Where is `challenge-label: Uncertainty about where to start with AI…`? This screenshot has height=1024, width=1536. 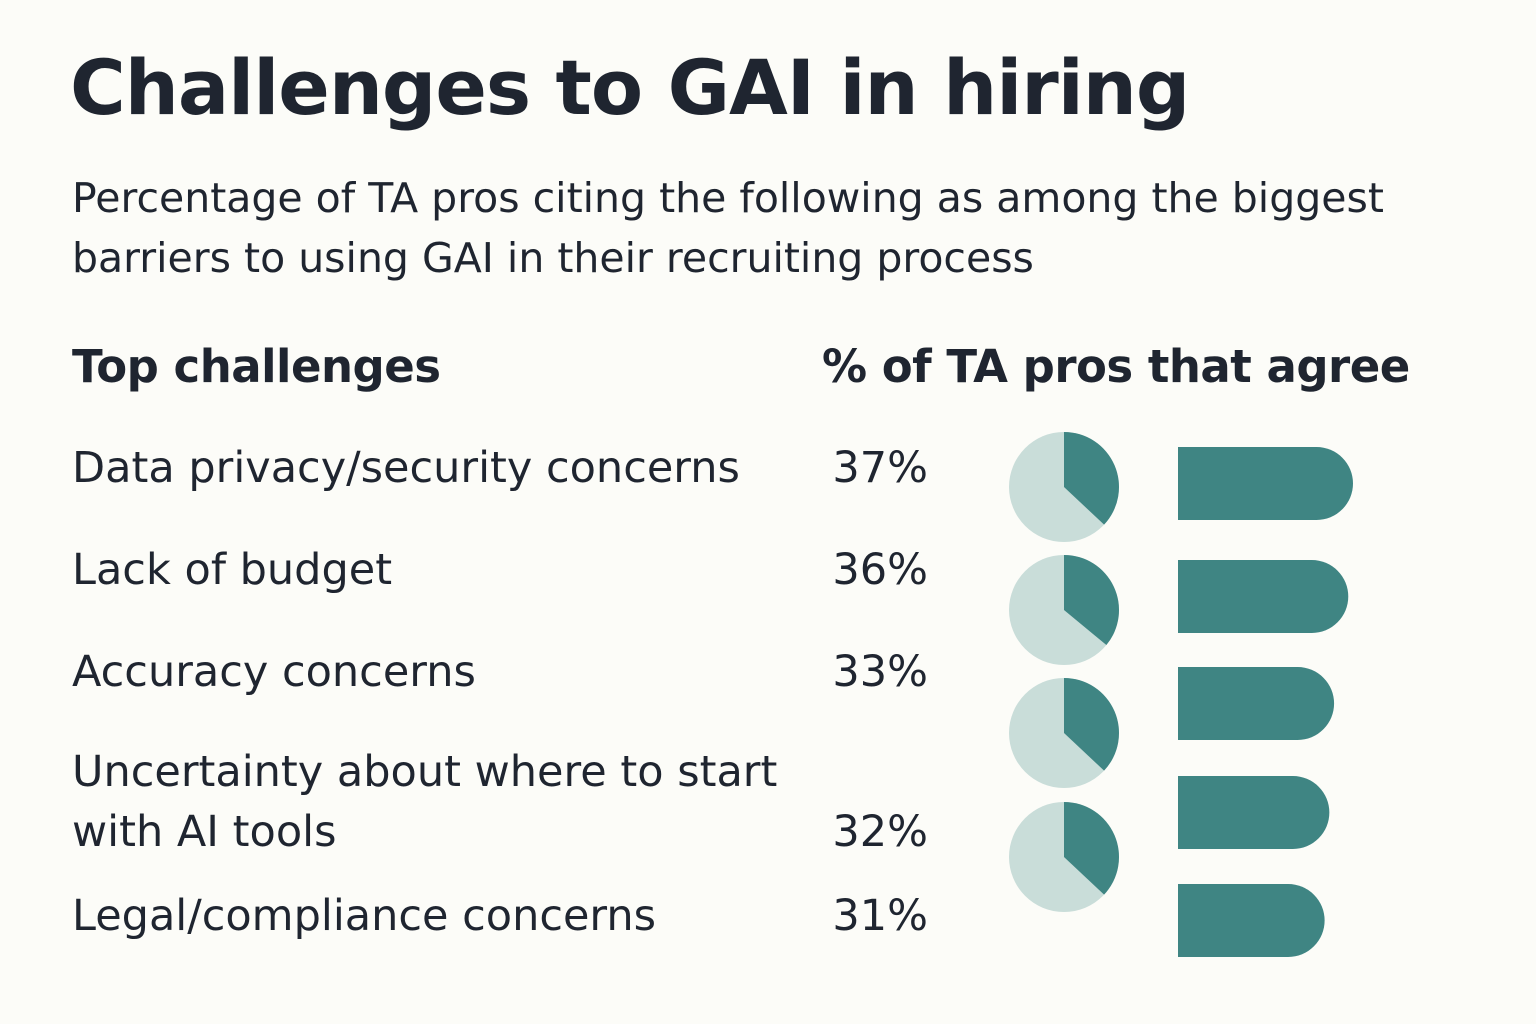 challenge-label: Uncertainty about where to start with AI… is located at coordinates (425, 802).